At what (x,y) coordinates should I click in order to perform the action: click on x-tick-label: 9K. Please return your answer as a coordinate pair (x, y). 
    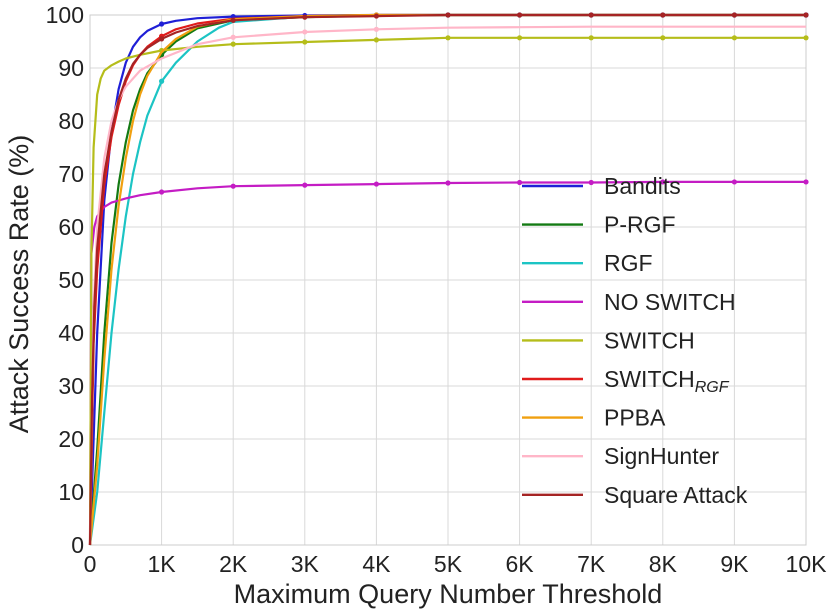
    Looking at the image, I should click on (734, 564).